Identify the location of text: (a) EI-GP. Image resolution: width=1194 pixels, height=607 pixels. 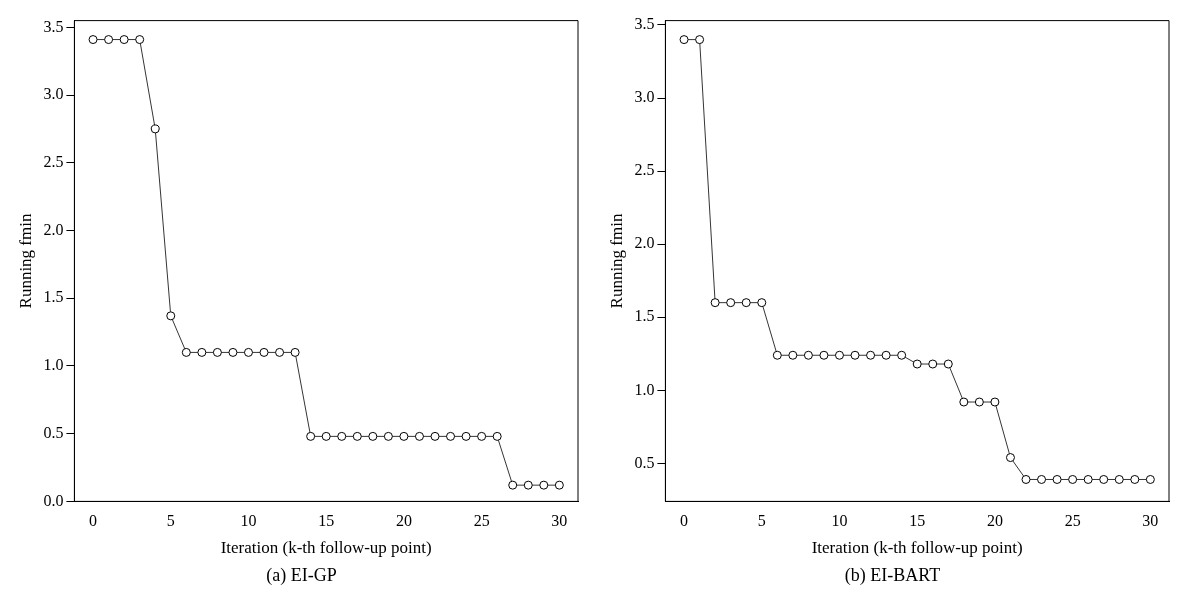
(301, 575).